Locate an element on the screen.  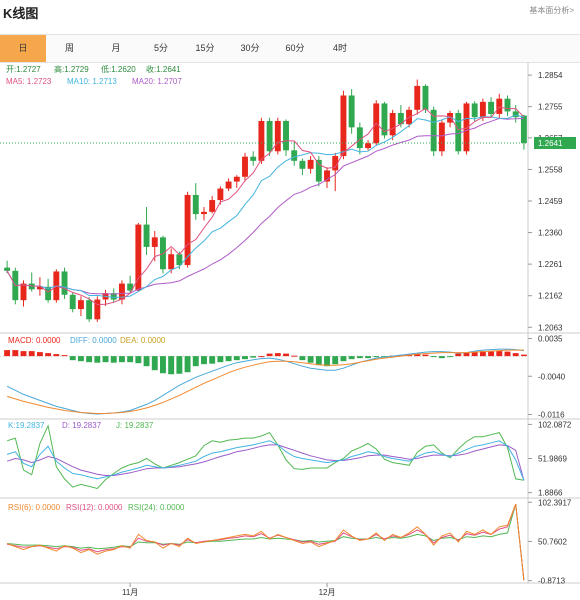
period-tab-bar: 日 周 月 5分 15分 30分 60分 4时 is located at coordinates (290, 48).